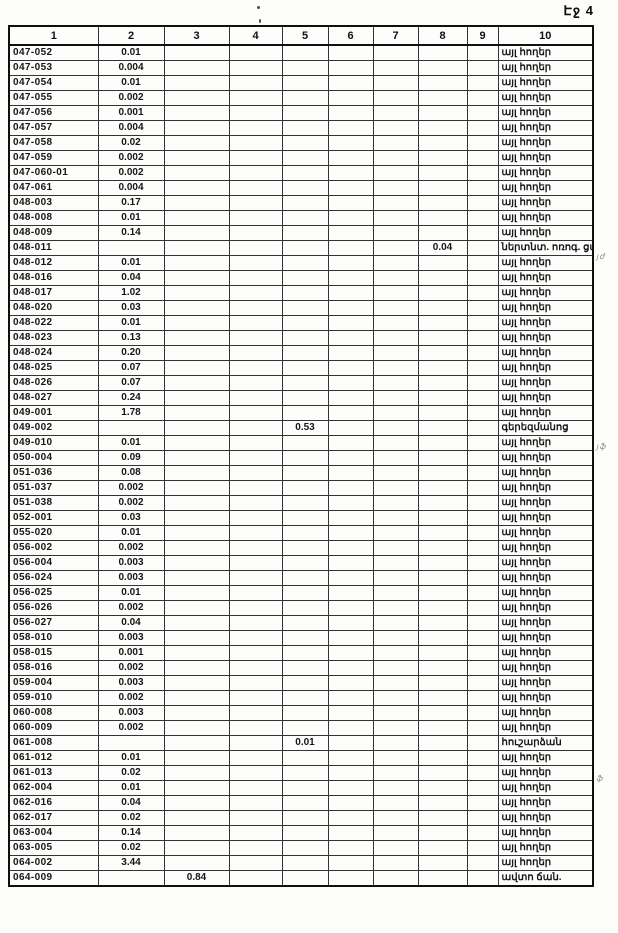  Describe the element at coordinates (255, 35) in the screenshot. I see `column-header: 4` at that location.